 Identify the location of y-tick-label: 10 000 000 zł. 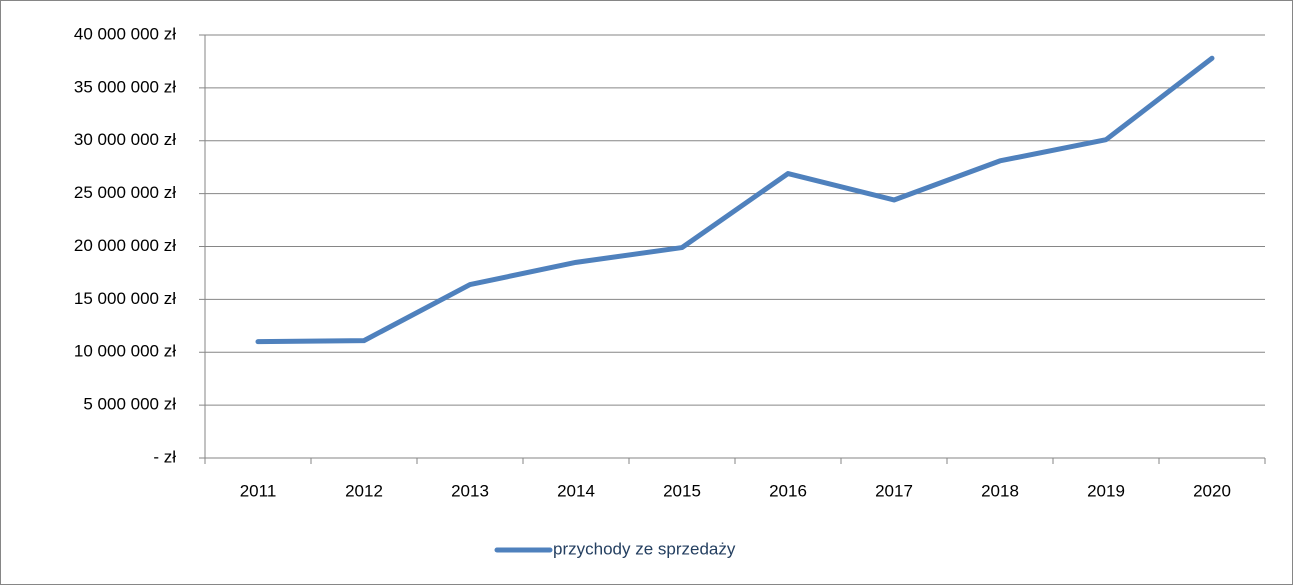
(125, 351).